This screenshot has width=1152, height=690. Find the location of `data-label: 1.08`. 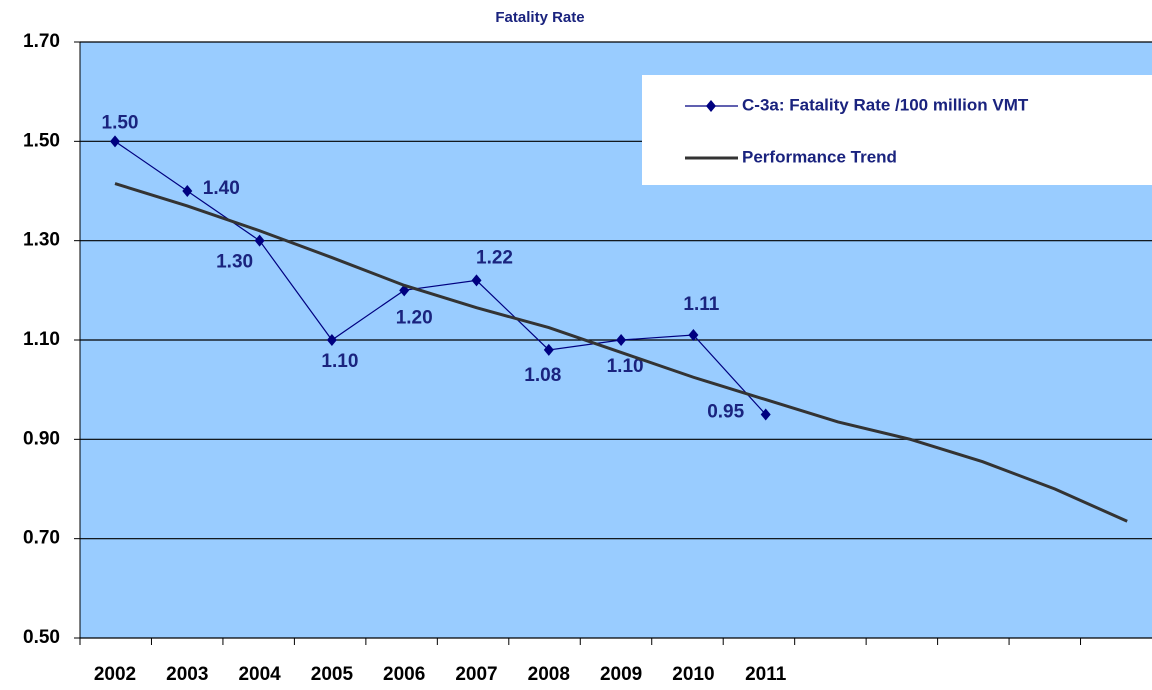

data-label: 1.08 is located at coordinates (542, 375).